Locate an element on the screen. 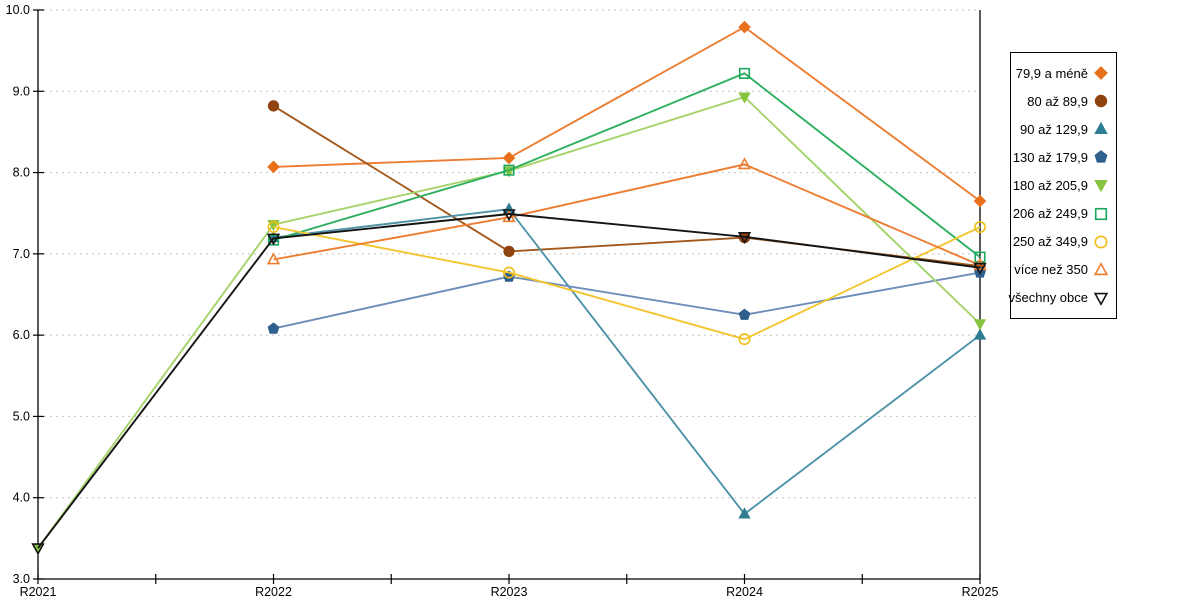  triangle-down-marker-icon is located at coordinates (1101, 185).